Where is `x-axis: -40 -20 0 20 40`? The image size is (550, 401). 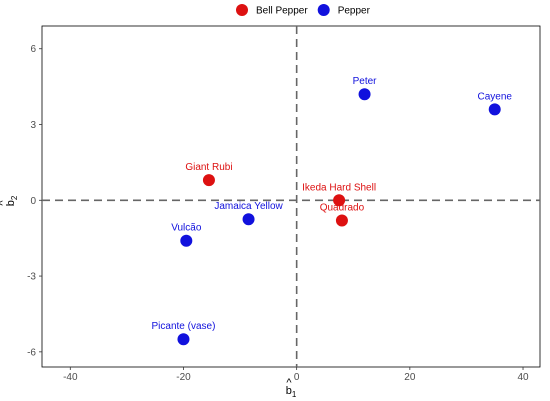
x-axis: -40 -20 0 20 40 is located at coordinates (296, 375).